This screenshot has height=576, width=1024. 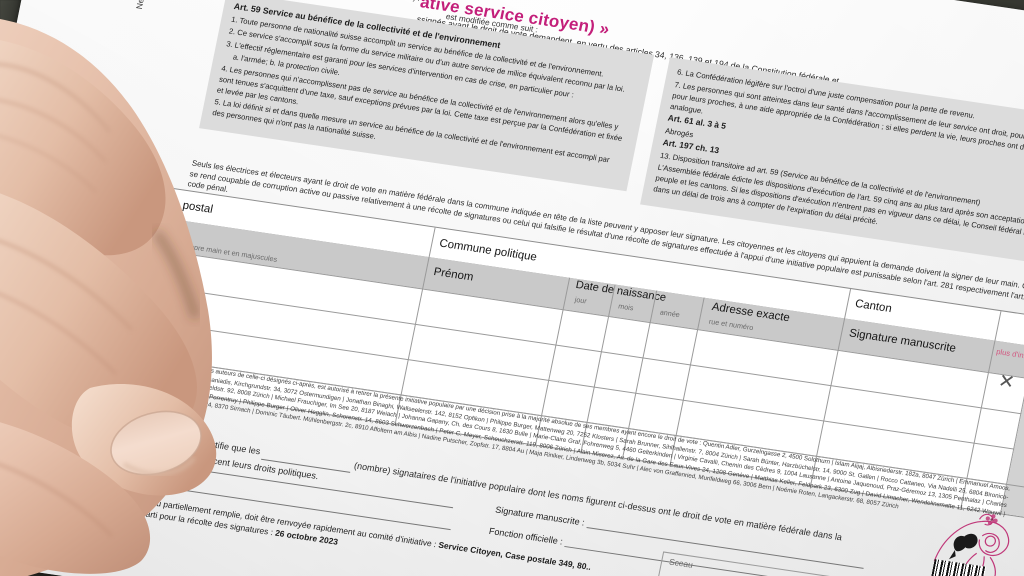 What do you see at coordinates (1006, 382) in the screenshot?
I see `x-mark-icon: ✕` at bounding box center [1006, 382].